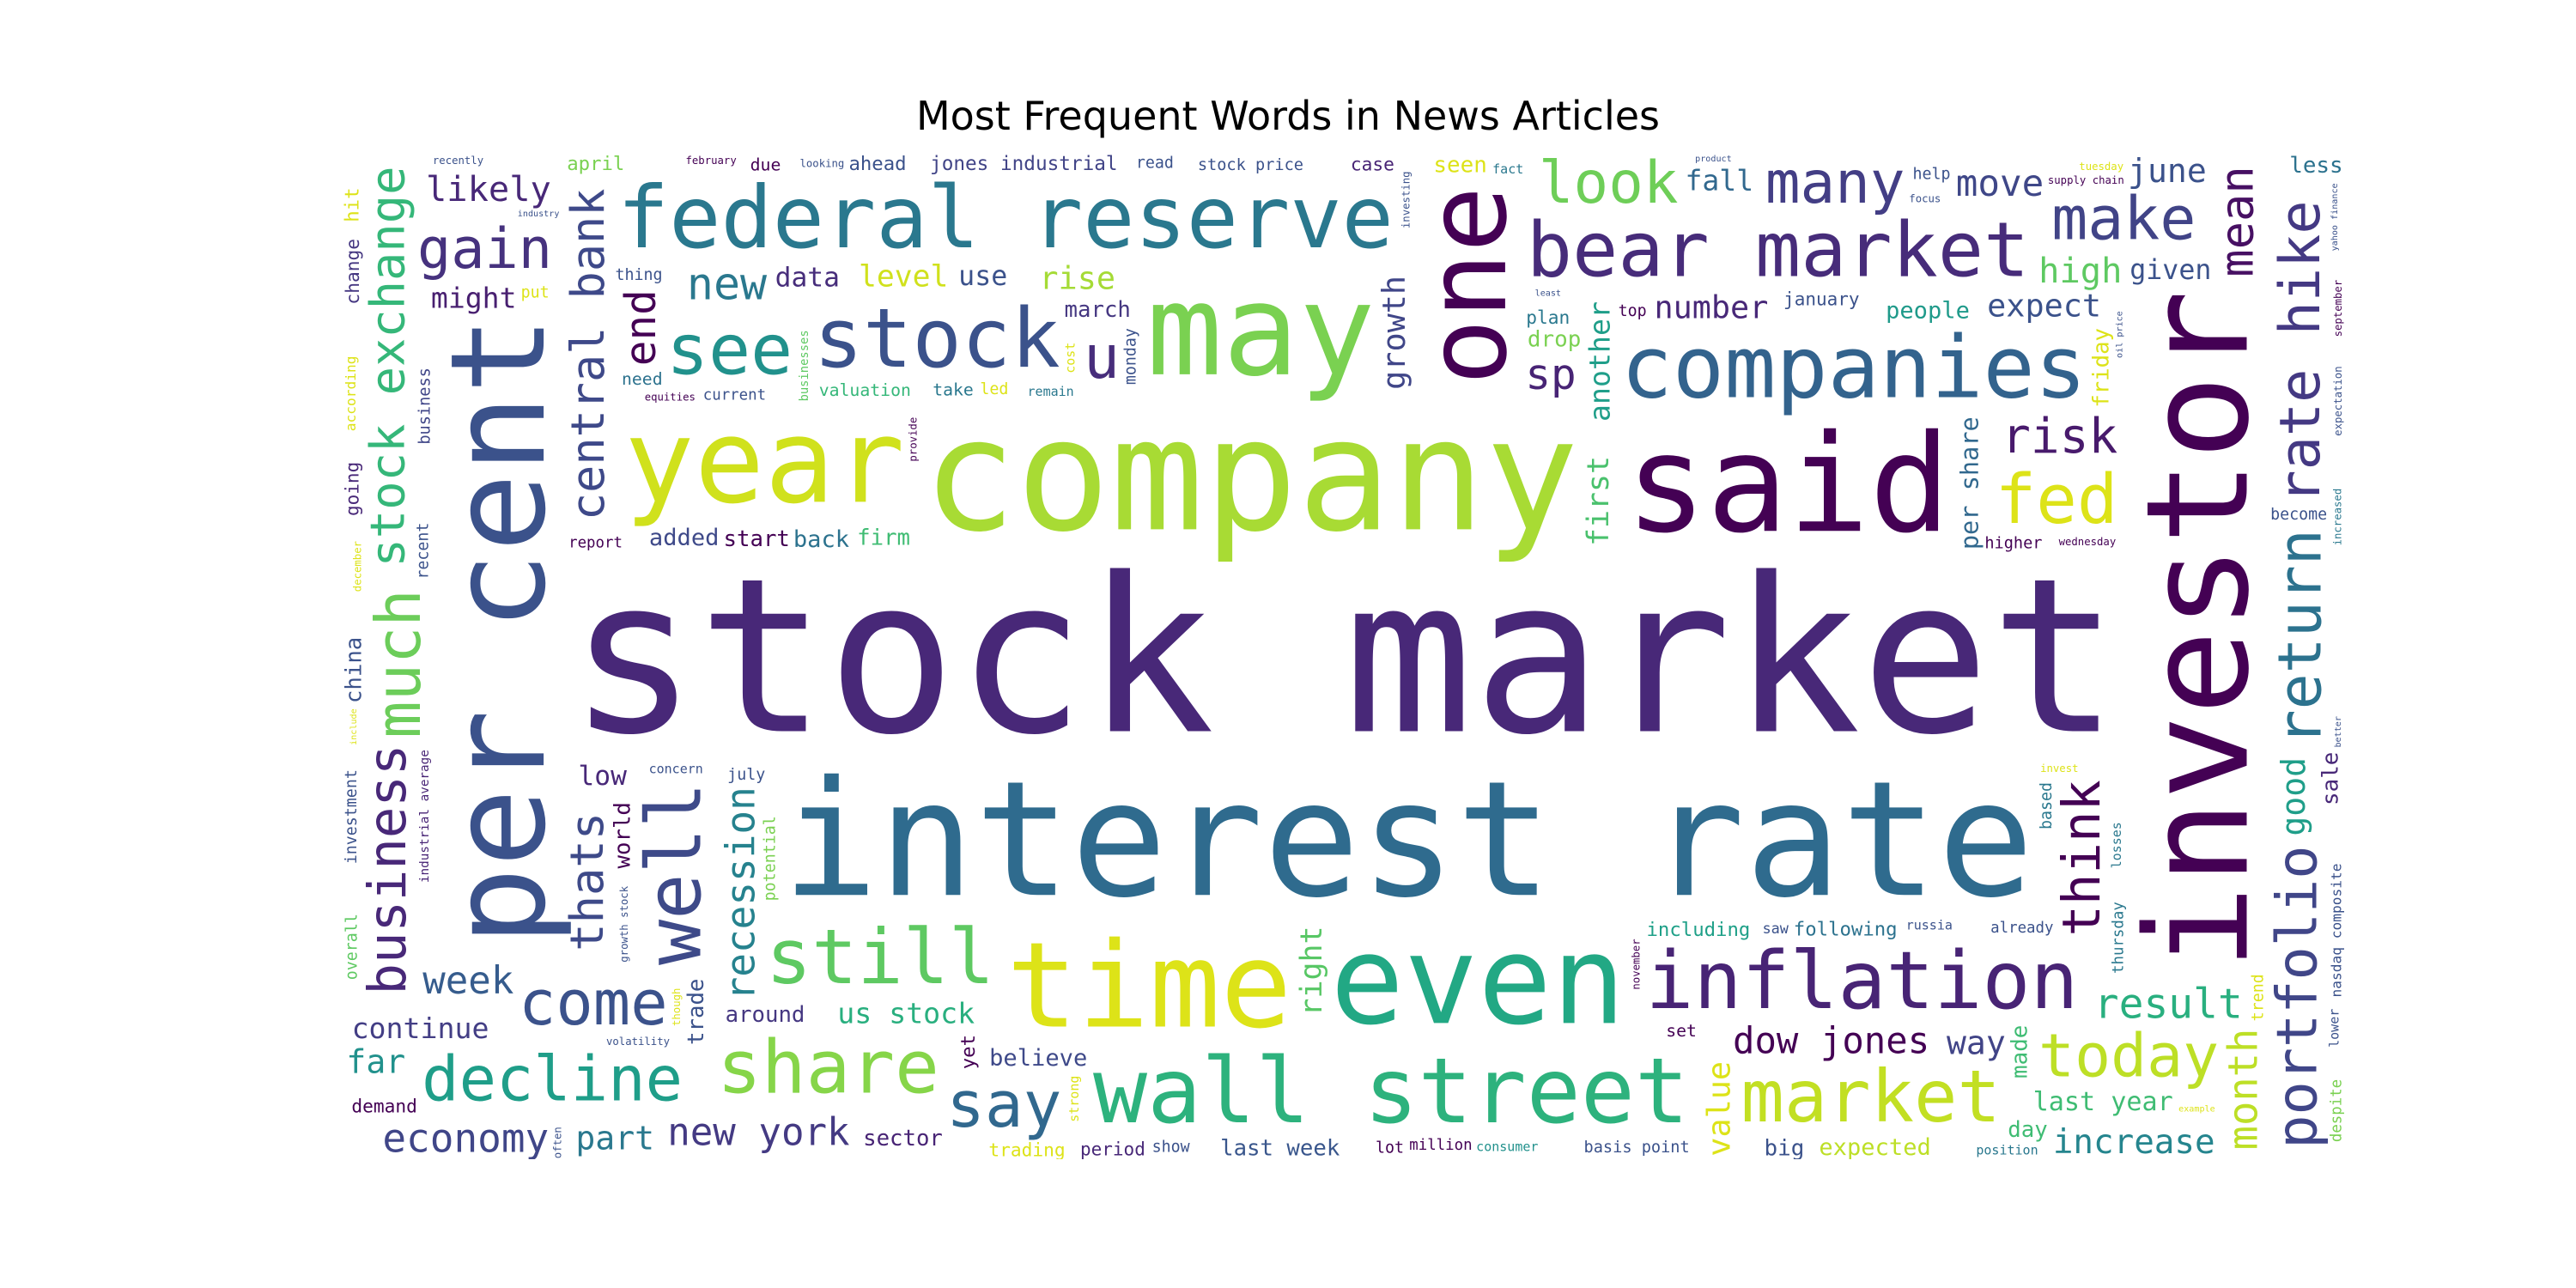  Describe the element at coordinates (1637, 1148) in the screenshot. I see `word-basis-point: basis point` at that location.